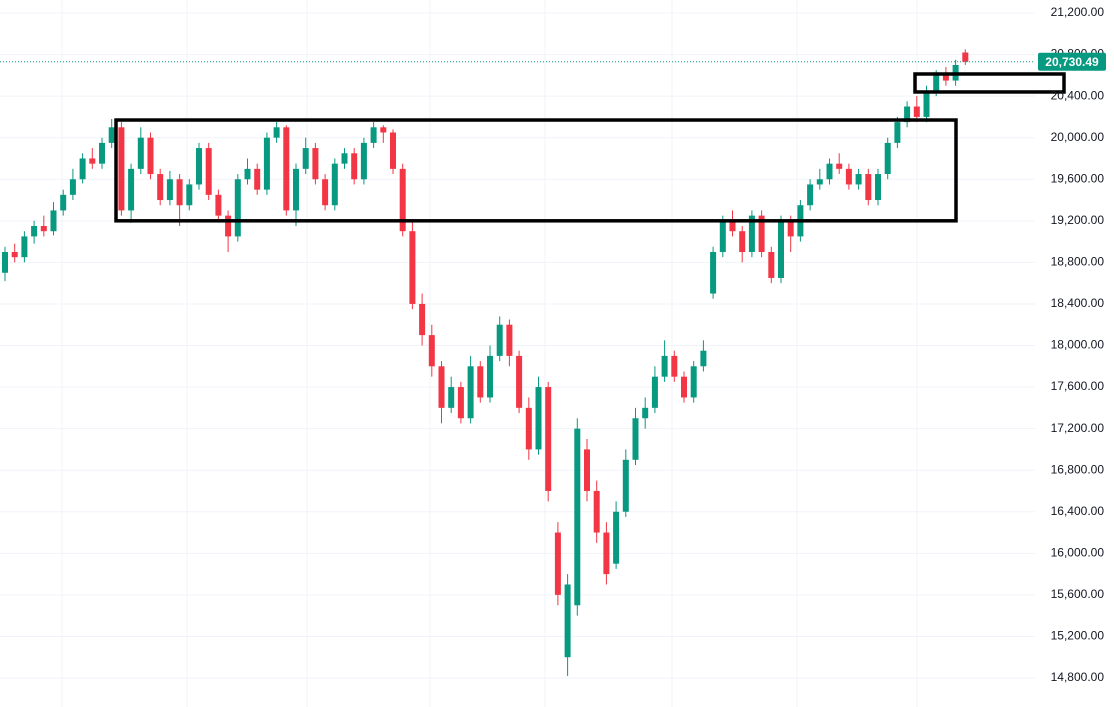  What do you see at coordinates (1078, 636) in the screenshot?
I see `y-tick-label: 15,200.00` at bounding box center [1078, 636].